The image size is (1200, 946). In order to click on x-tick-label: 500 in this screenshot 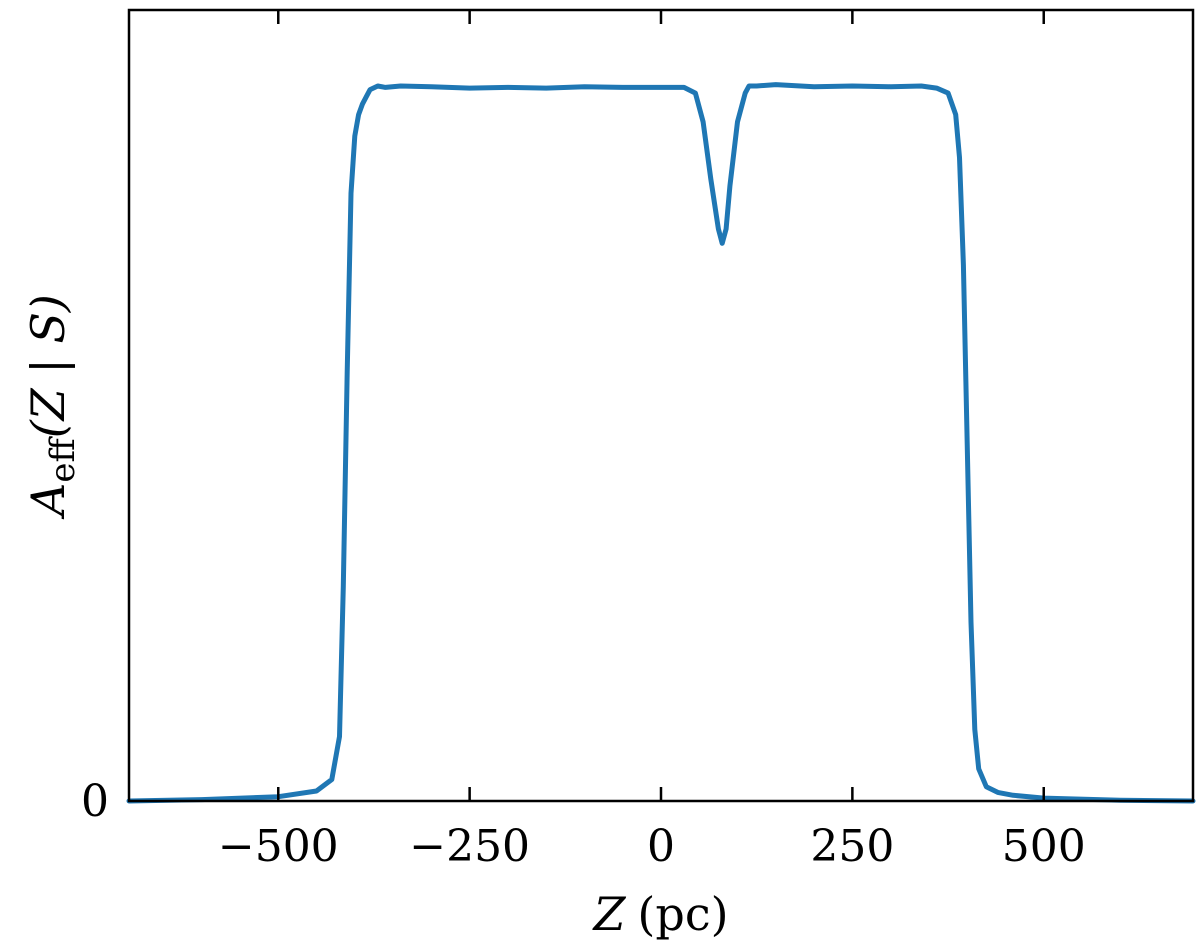, I will do `click(1044, 846)`.